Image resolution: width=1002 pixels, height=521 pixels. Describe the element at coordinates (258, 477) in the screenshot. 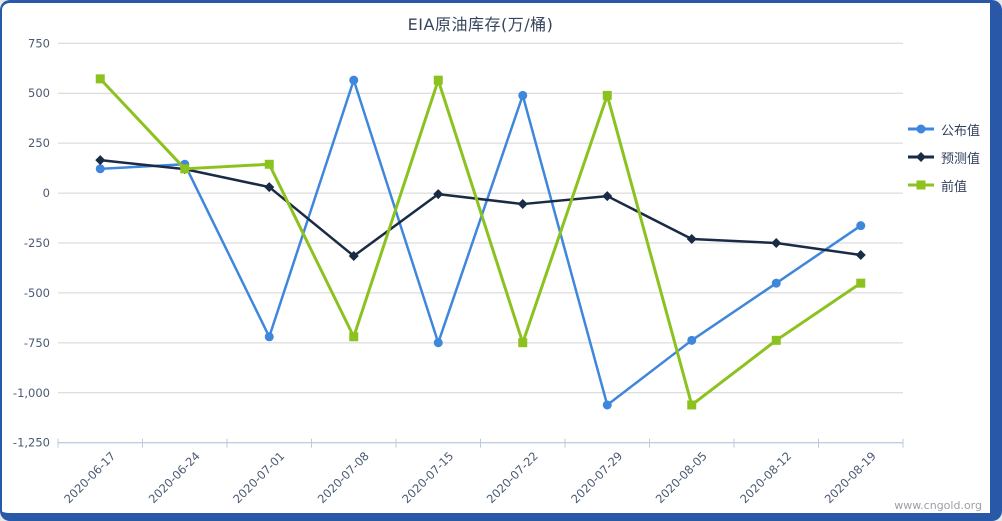

I see `x-axis-label: 2020-07-01` at that location.